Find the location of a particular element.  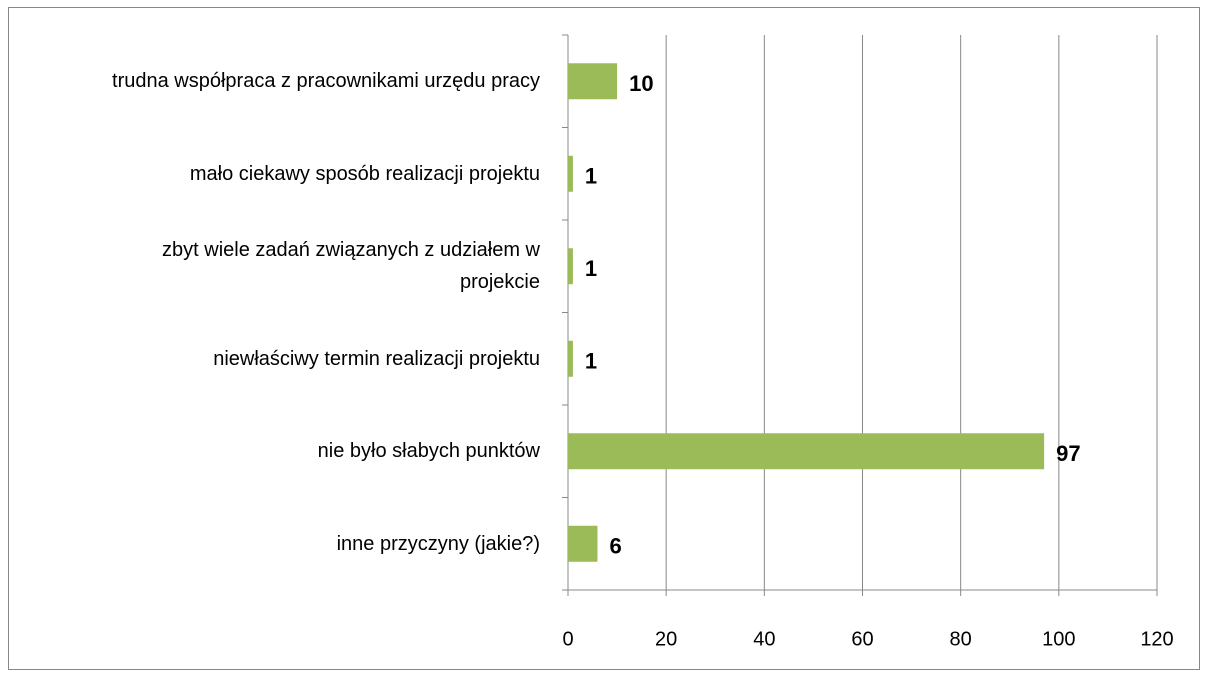

y-tick-label: inne przyczyny (jakie?) is located at coordinates (438, 543).